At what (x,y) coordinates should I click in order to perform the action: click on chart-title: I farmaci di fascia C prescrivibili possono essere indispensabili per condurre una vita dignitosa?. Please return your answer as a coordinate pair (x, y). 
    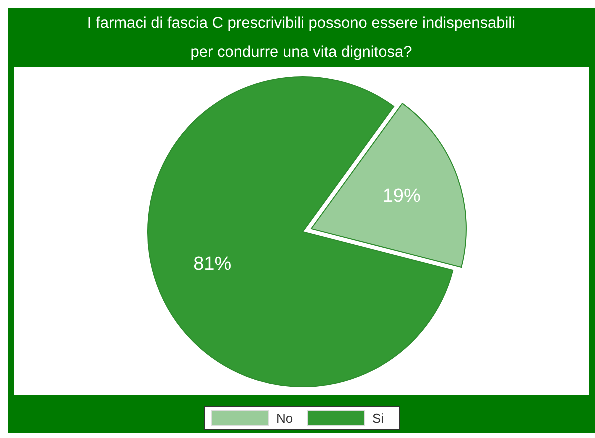
    Looking at the image, I should click on (301, 38).